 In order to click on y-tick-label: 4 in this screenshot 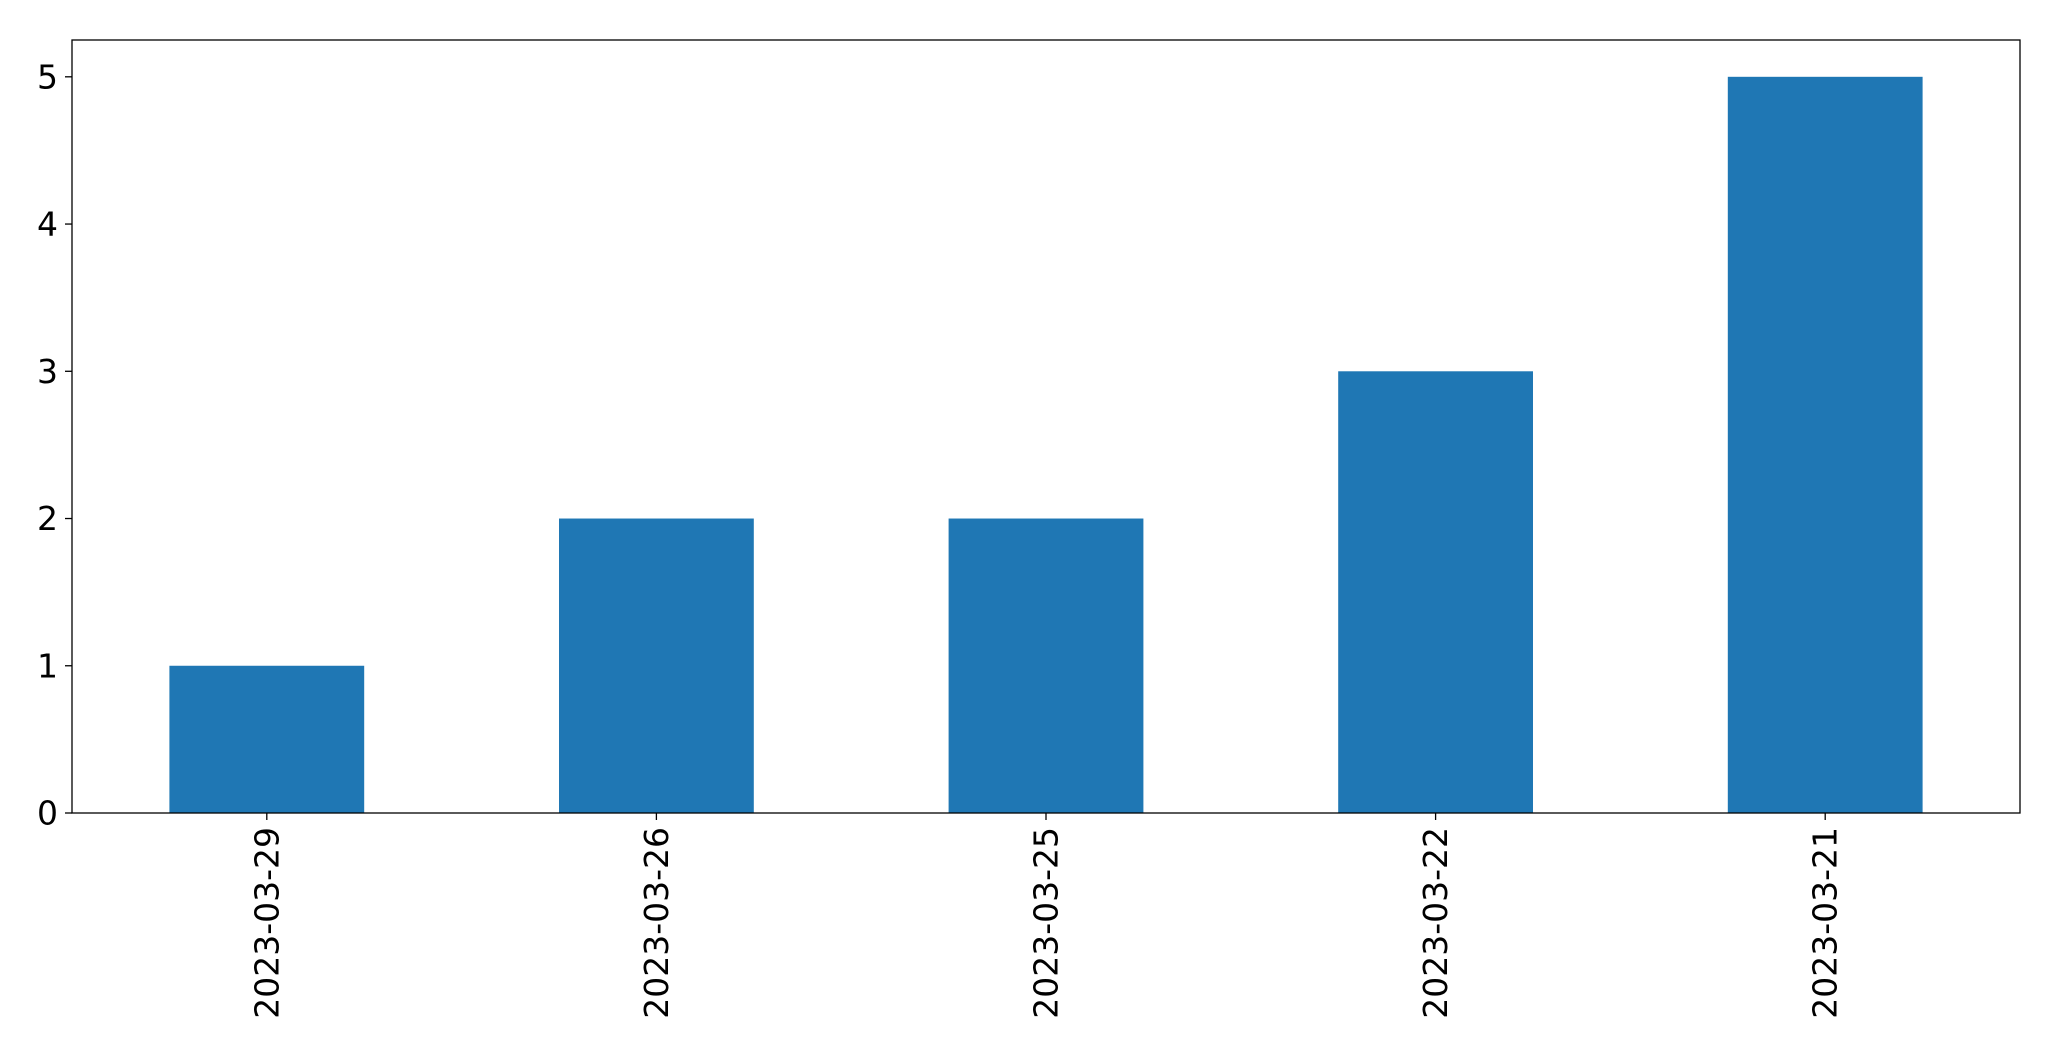, I will do `click(47, 224)`.